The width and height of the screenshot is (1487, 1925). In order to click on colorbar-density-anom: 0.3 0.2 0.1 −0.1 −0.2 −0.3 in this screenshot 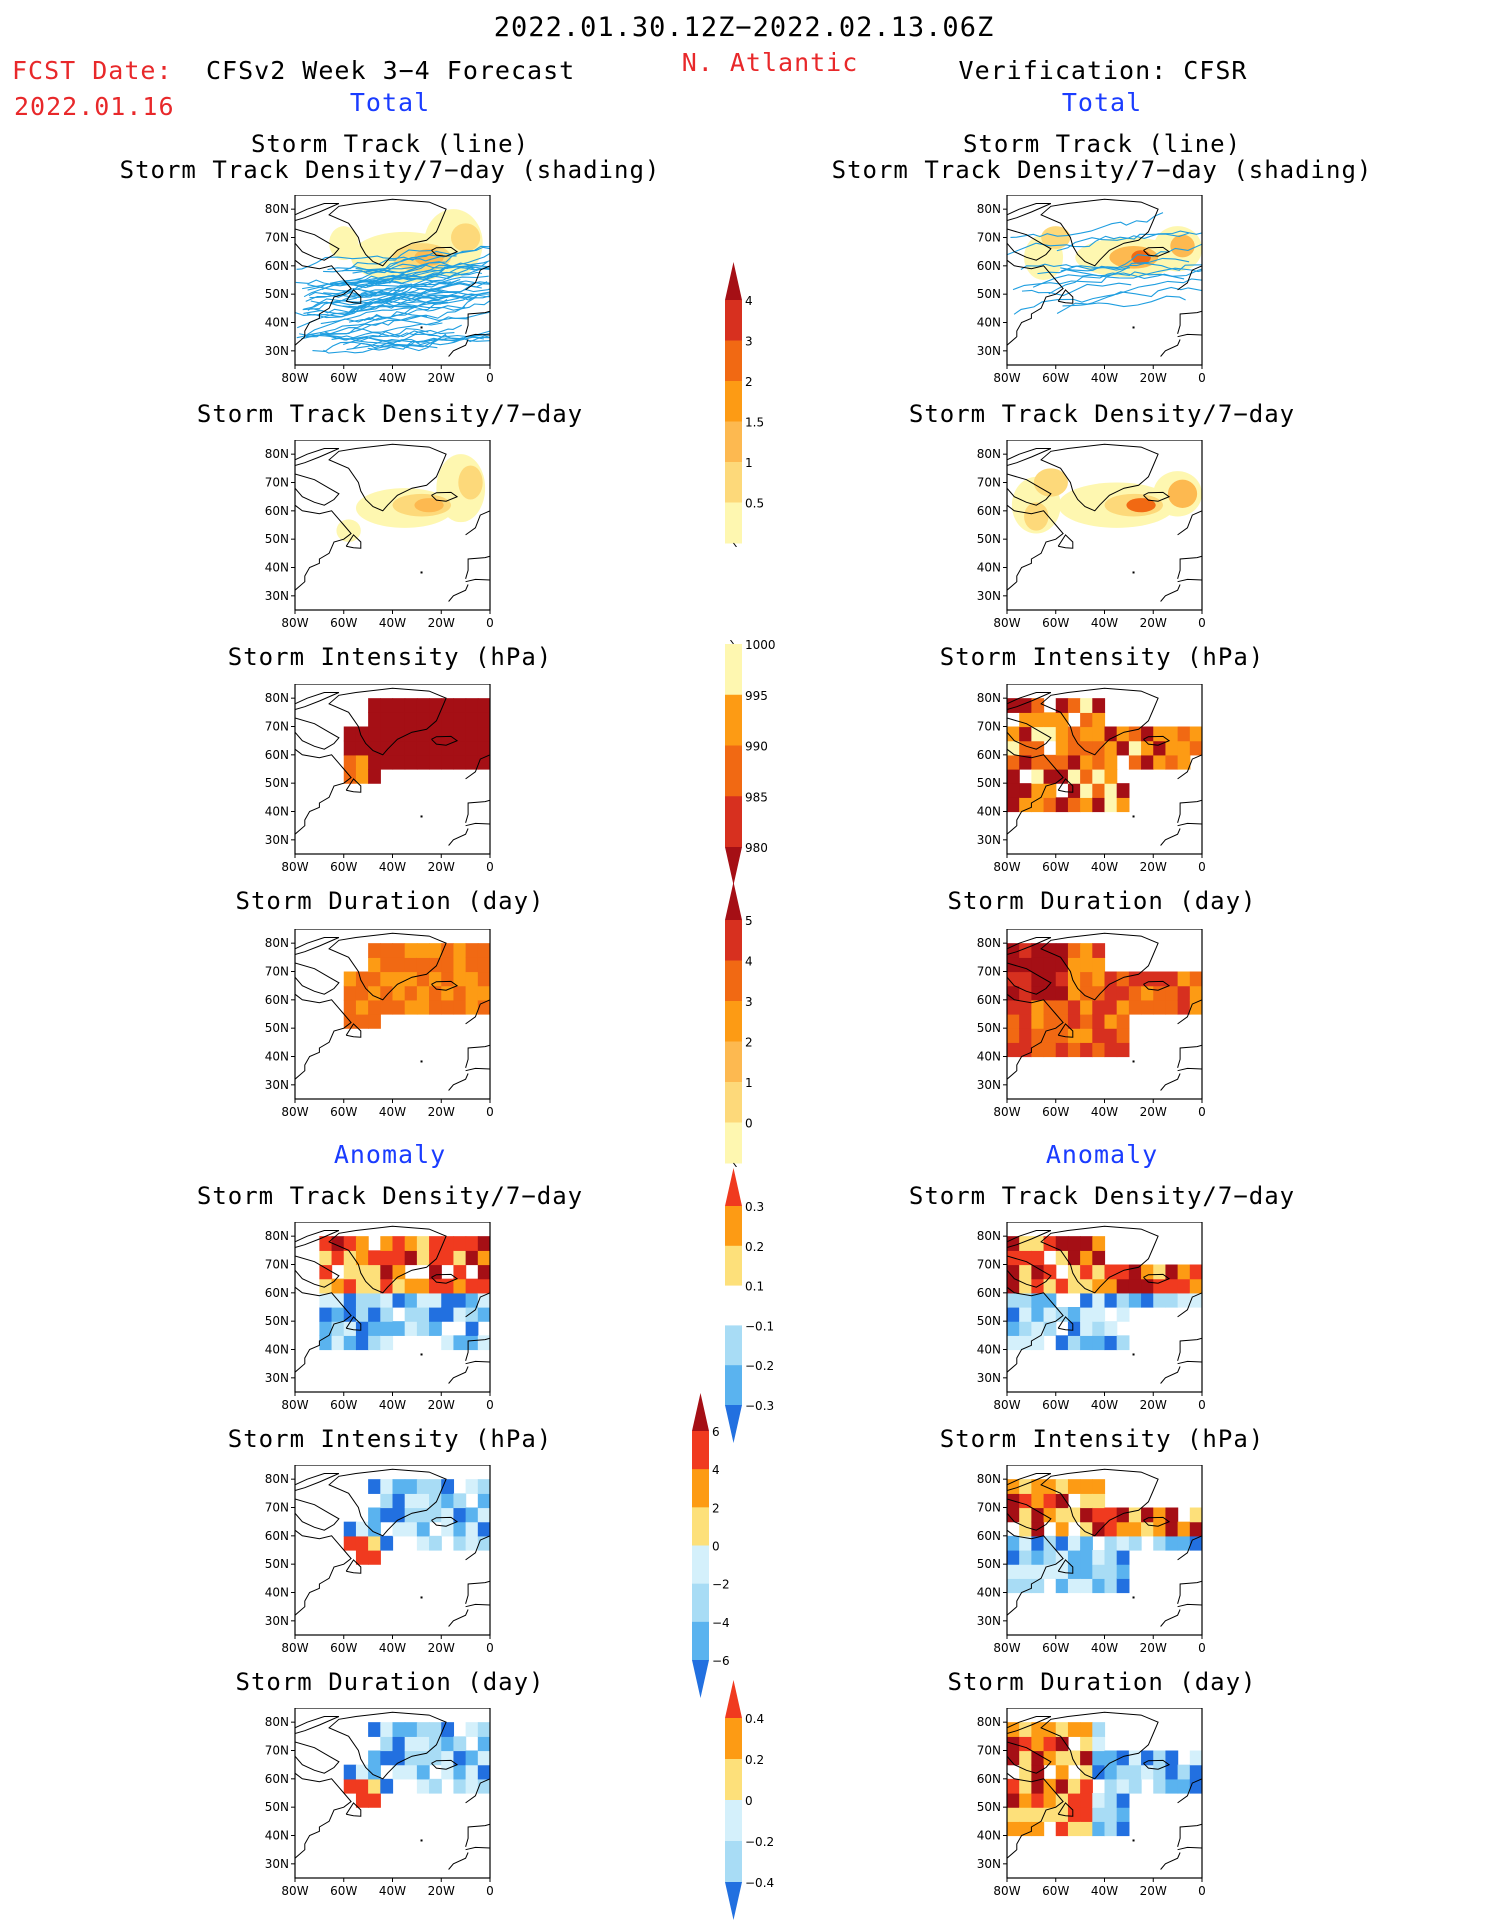, I will do `click(749, 1305)`.